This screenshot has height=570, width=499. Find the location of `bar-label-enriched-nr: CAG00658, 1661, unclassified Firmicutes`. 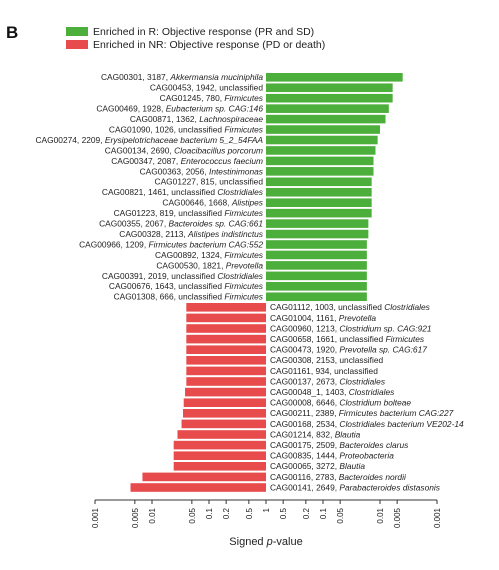

bar-label-enriched-nr: CAG00658, 1661, unclassified Firmicutes is located at coordinates (347, 339).